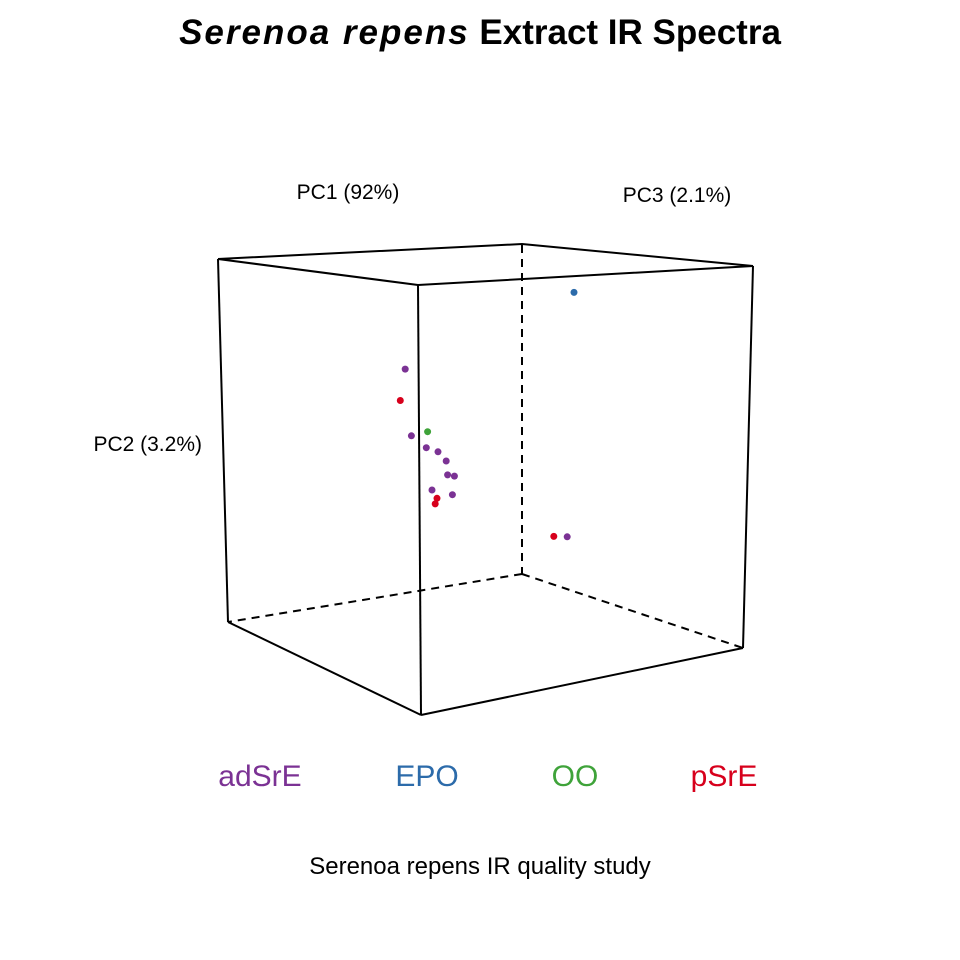 This screenshot has width=960, height=960. What do you see at coordinates (575, 776) in the screenshot?
I see `legend-entry-oo: OO` at bounding box center [575, 776].